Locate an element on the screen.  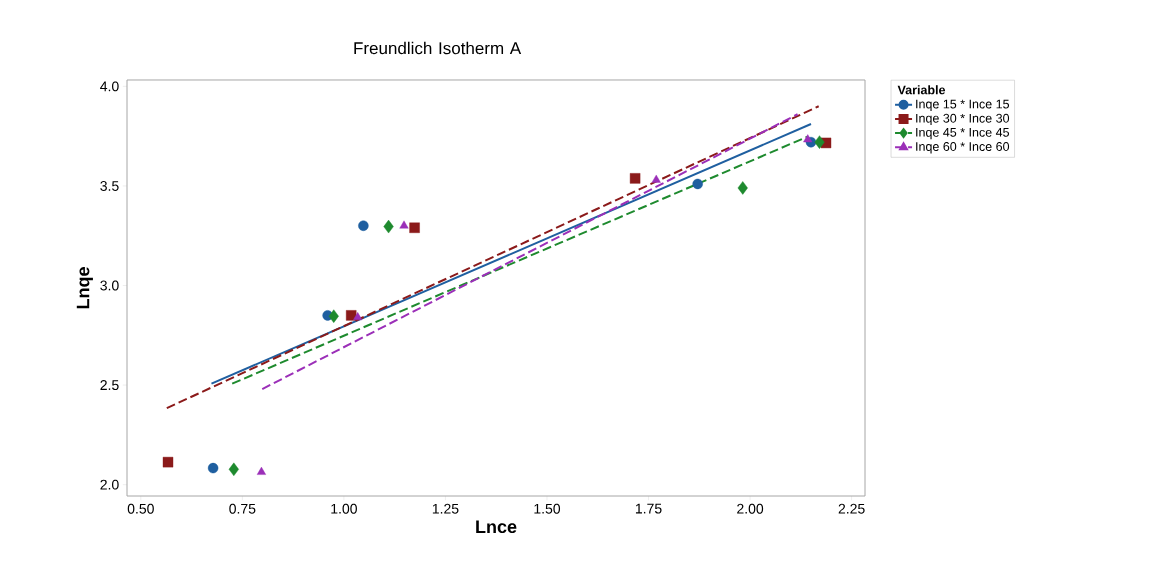
y-tick-label: 2.5 is located at coordinates (109, 385).